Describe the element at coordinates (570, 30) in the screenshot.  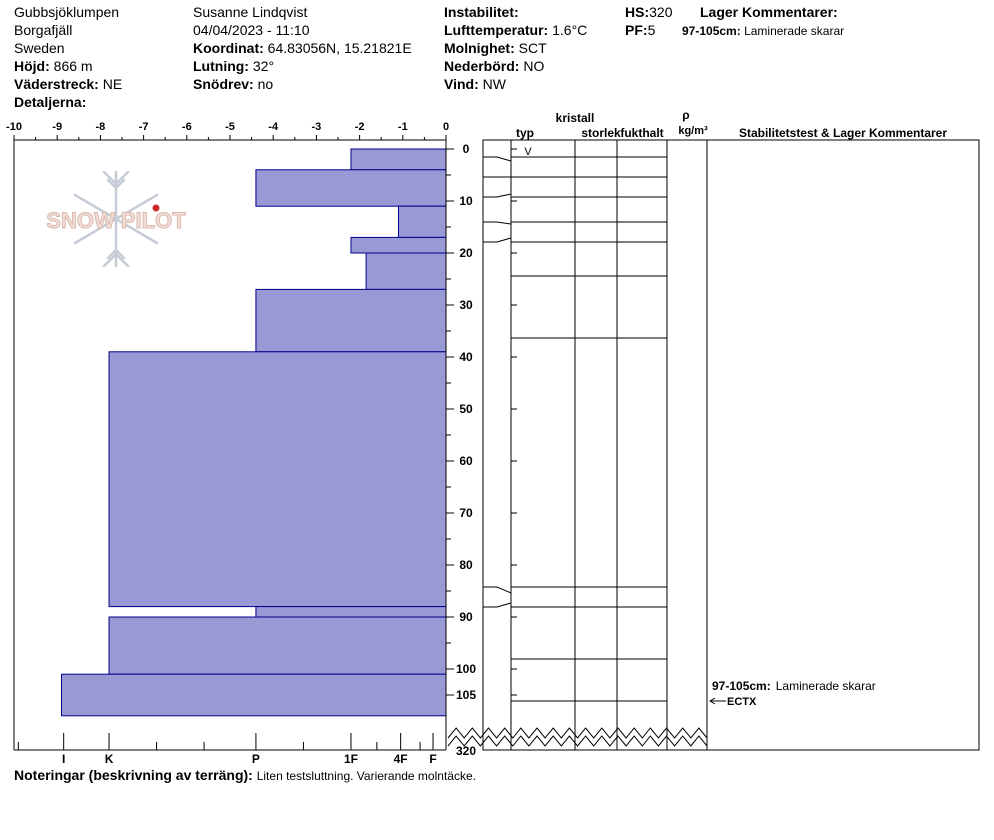
I see `airtemp-value: 1.6°C` at that location.